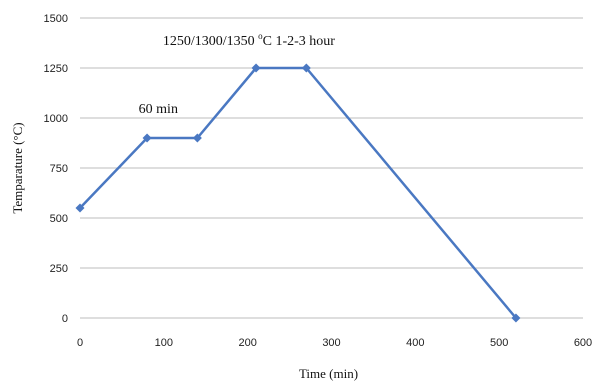 The width and height of the screenshot is (603, 383). What do you see at coordinates (59, 269) in the screenshot?
I see `y-tick-label: 250` at bounding box center [59, 269].